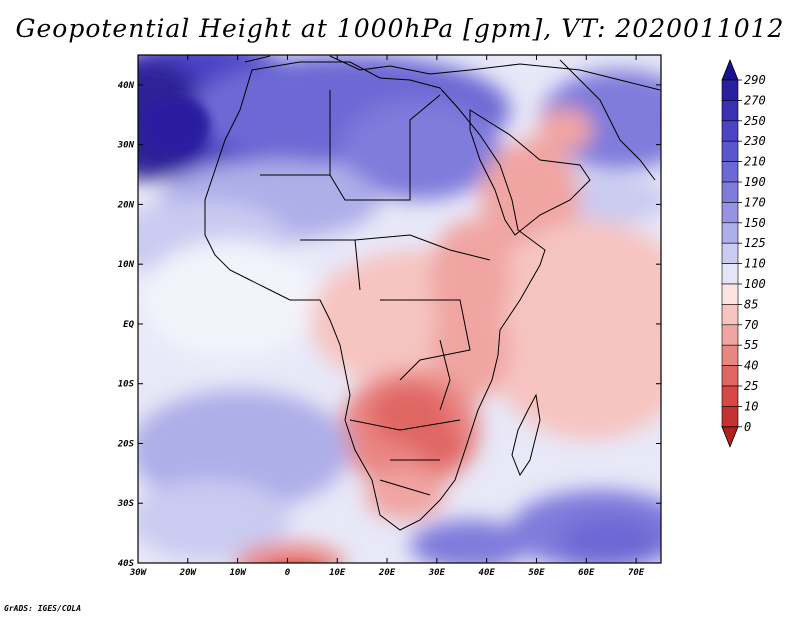  I want to click on colorbar-label: 100, so click(755, 284).